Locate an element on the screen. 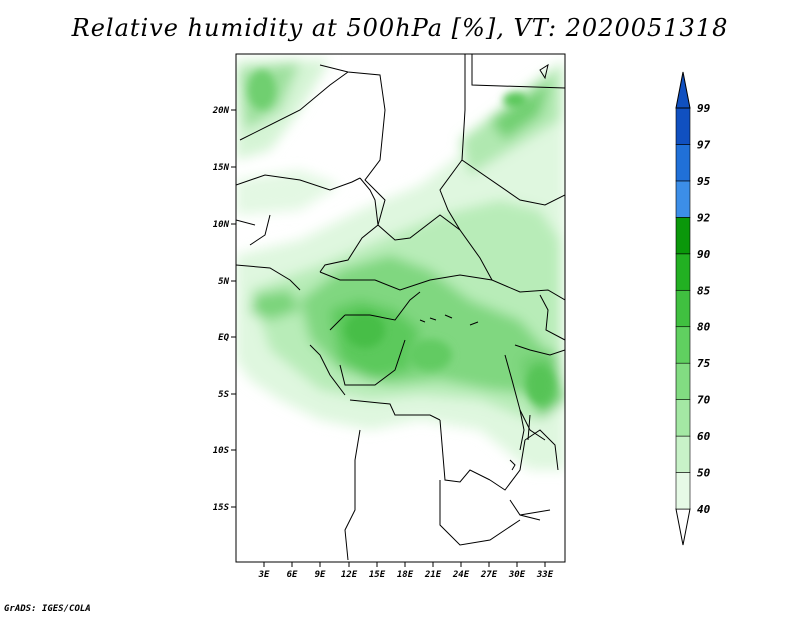 The image size is (800, 618). colorbar-label: 75 is located at coordinates (704, 363).